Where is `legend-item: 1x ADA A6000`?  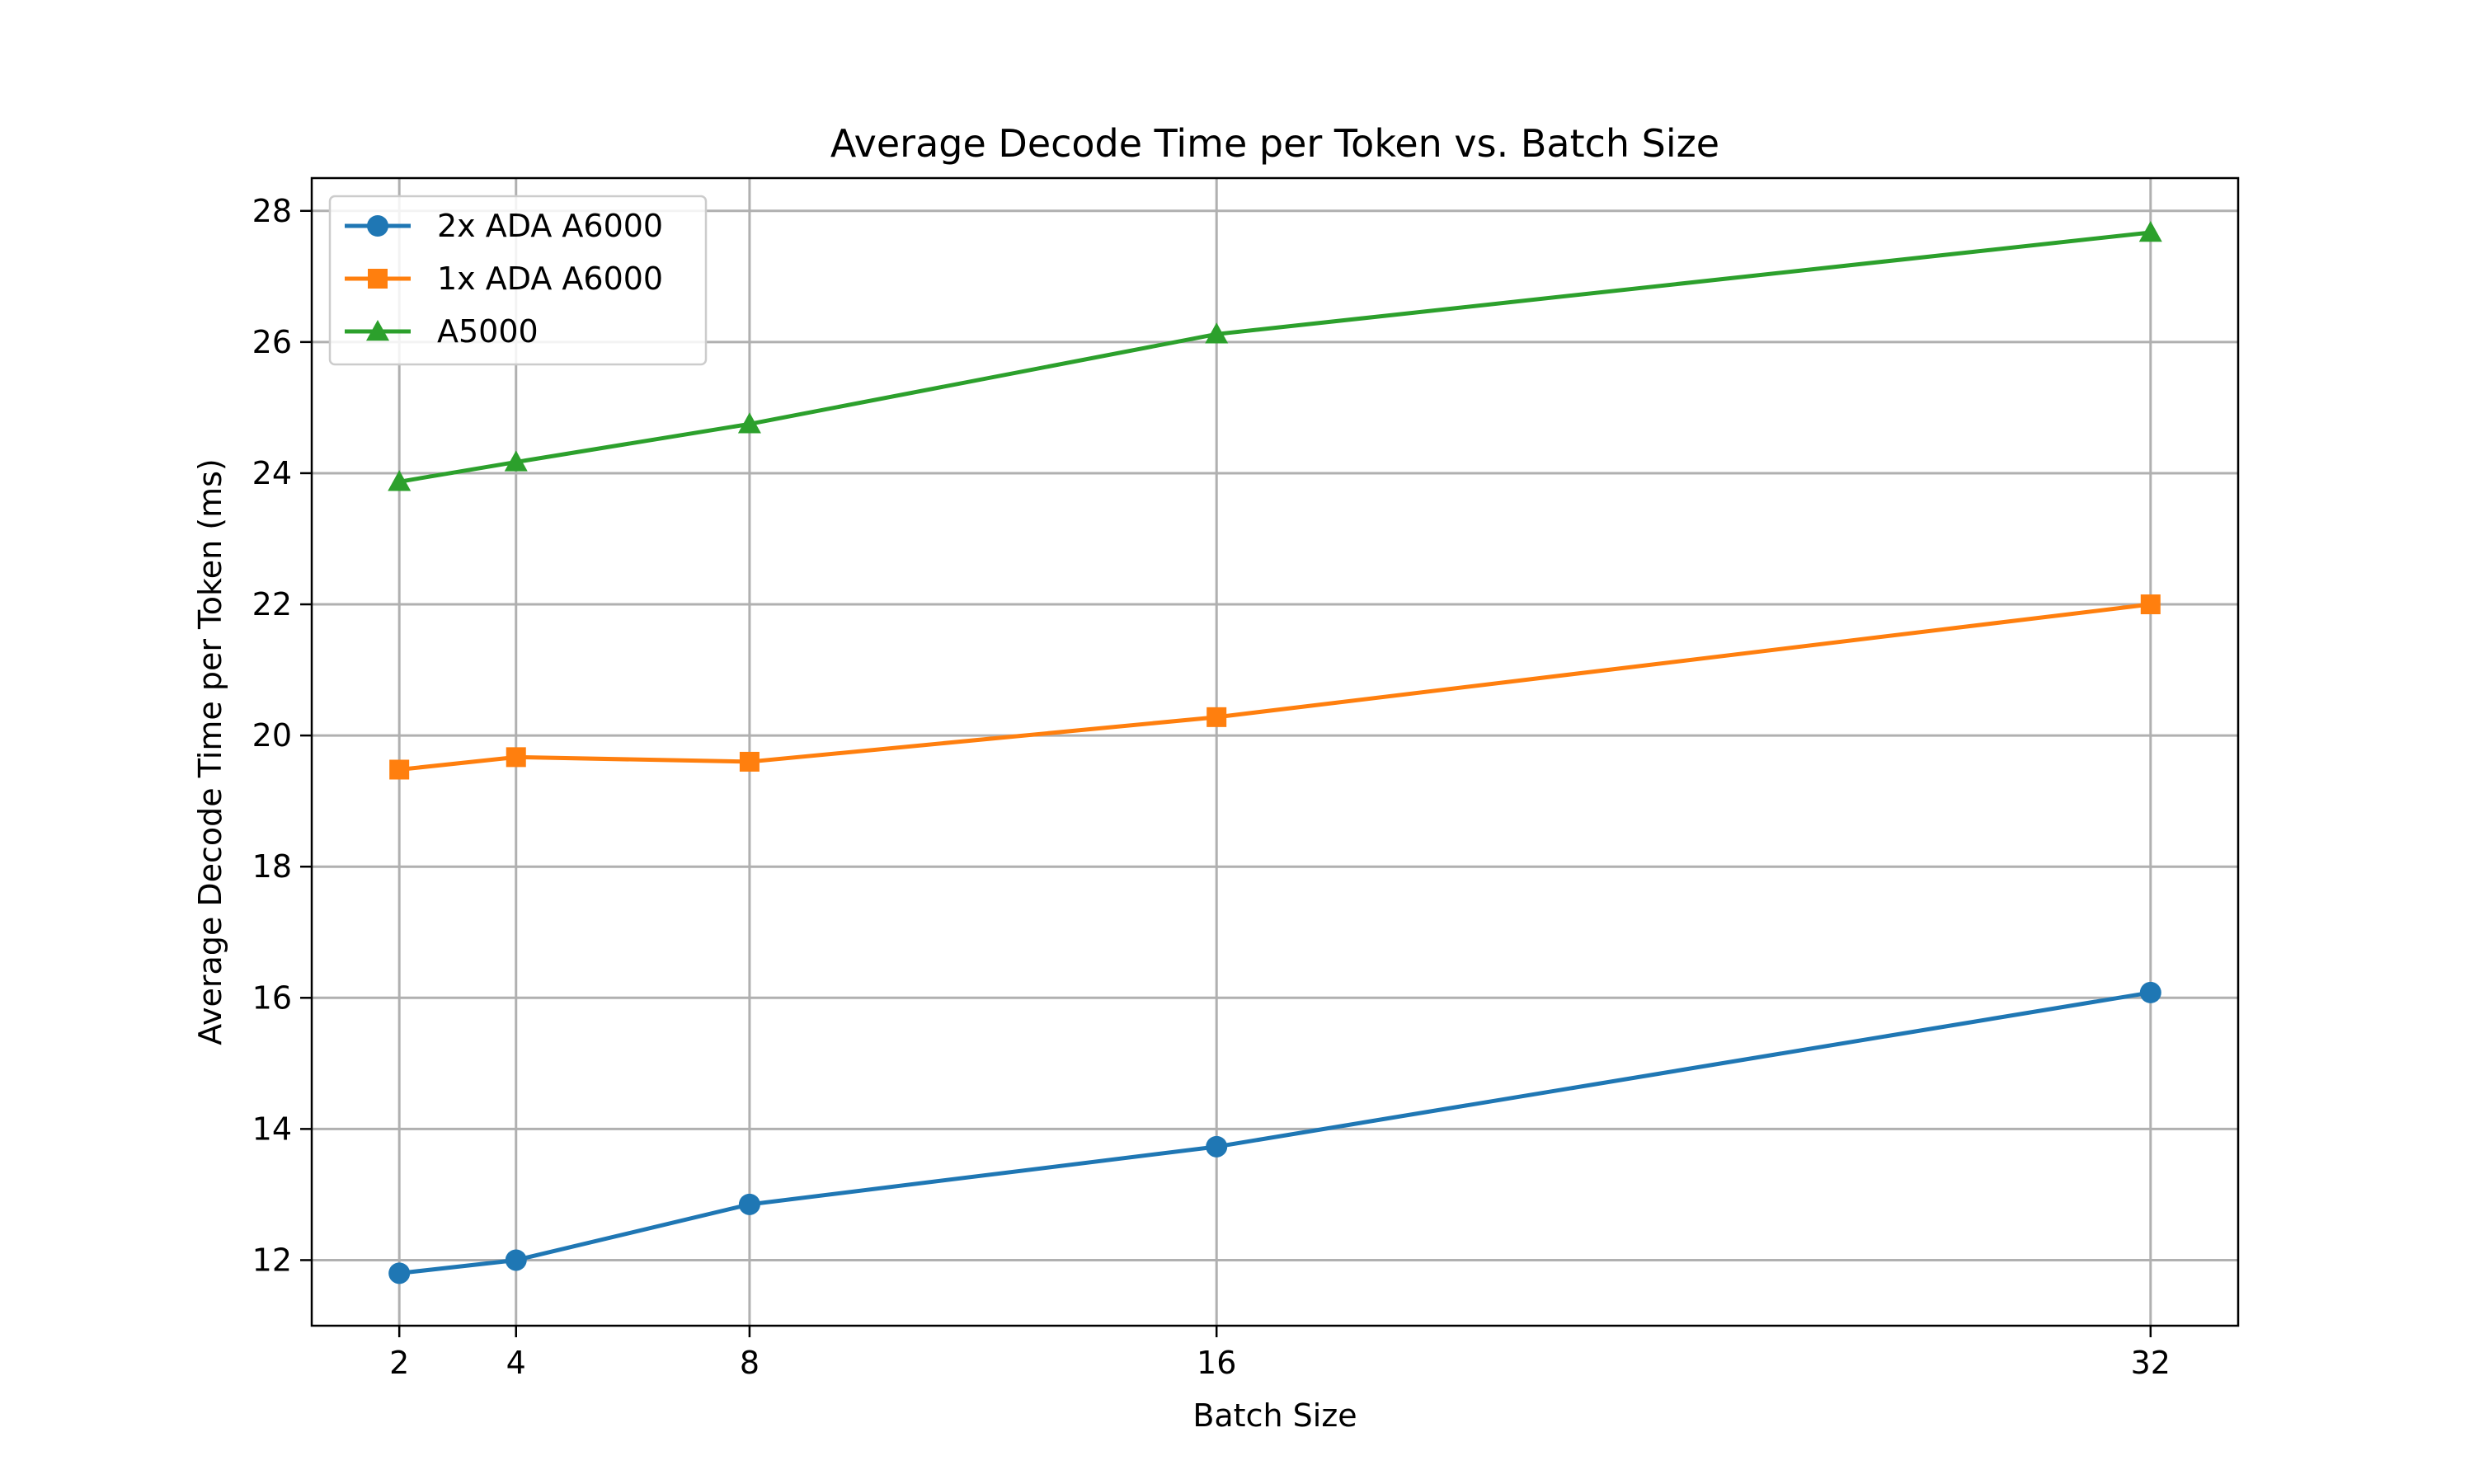
legend-item: 1x ADA A6000 is located at coordinates (504, 279).